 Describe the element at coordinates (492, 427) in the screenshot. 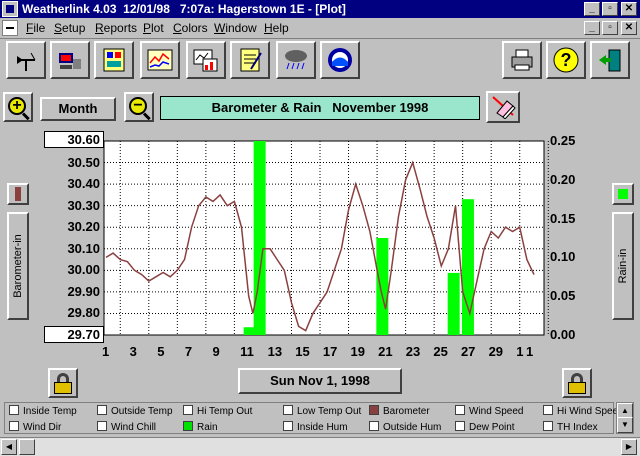

I see `legend-label: Dew Point` at that location.